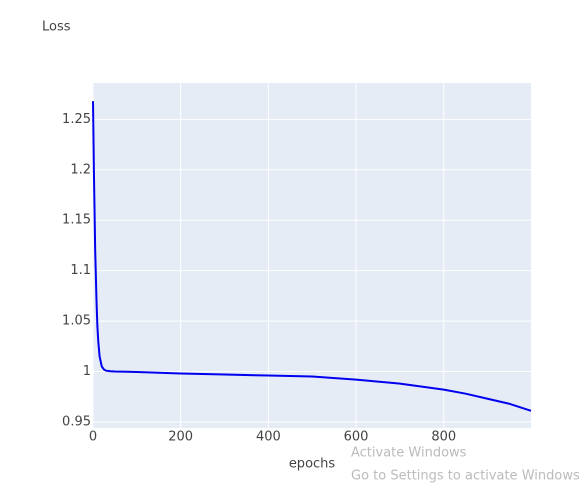 Image resolution: width=581 pixels, height=493 pixels. I want to click on y-tick-label: 1.05, so click(76, 321).